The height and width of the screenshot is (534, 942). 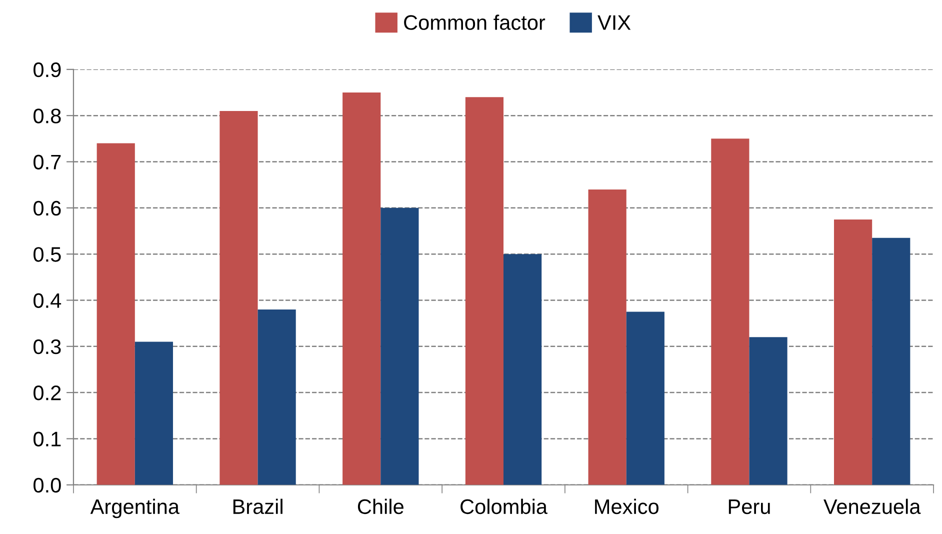 I want to click on y-tick-label: 0.1, so click(x=47, y=439).